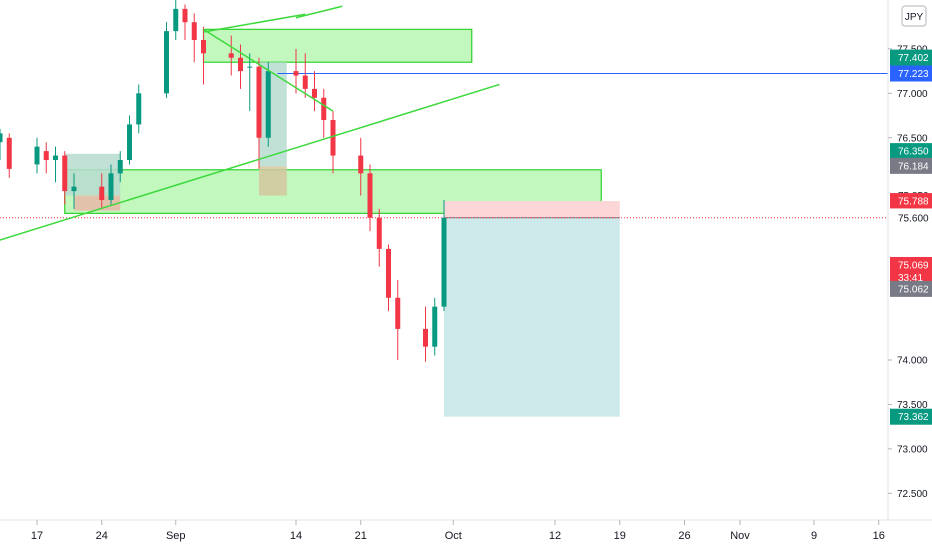 This screenshot has height=550, width=932. Describe the element at coordinates (913, 152) in the screenshot. I see `price-badge-label-2: 76.350` at that location.